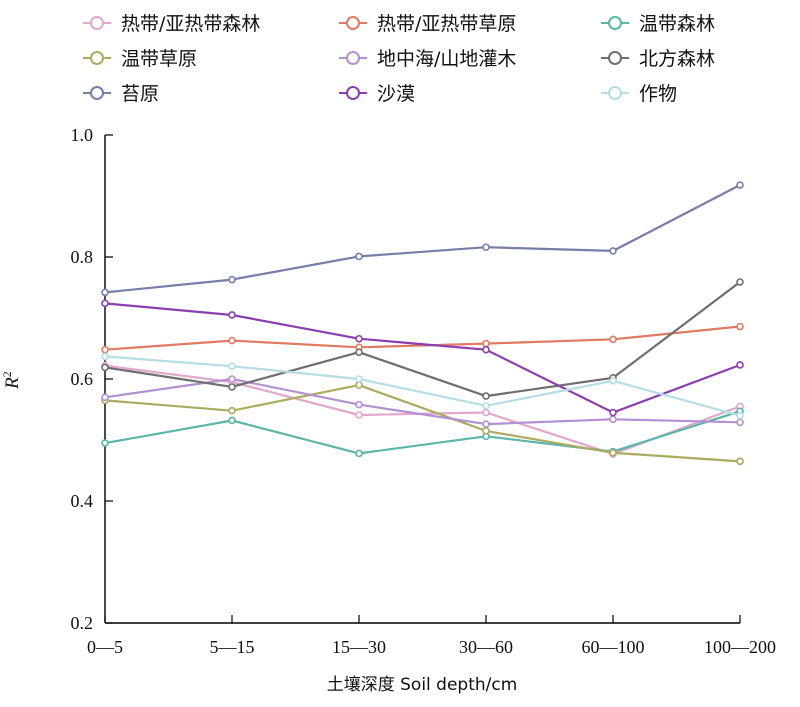 This screenshot has width=800, height=707. Describe the element at coordinates (82, 257) in the screenshot. I see `y-tick-label: 0.8` at that location.